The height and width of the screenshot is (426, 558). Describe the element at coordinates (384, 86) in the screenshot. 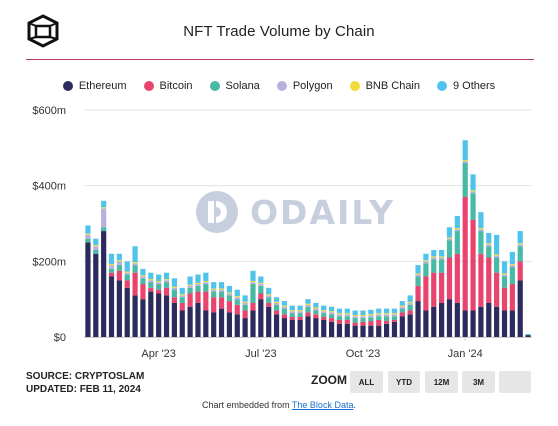

I see `legend-item-bnb-chain: BNB Chain` at that location.